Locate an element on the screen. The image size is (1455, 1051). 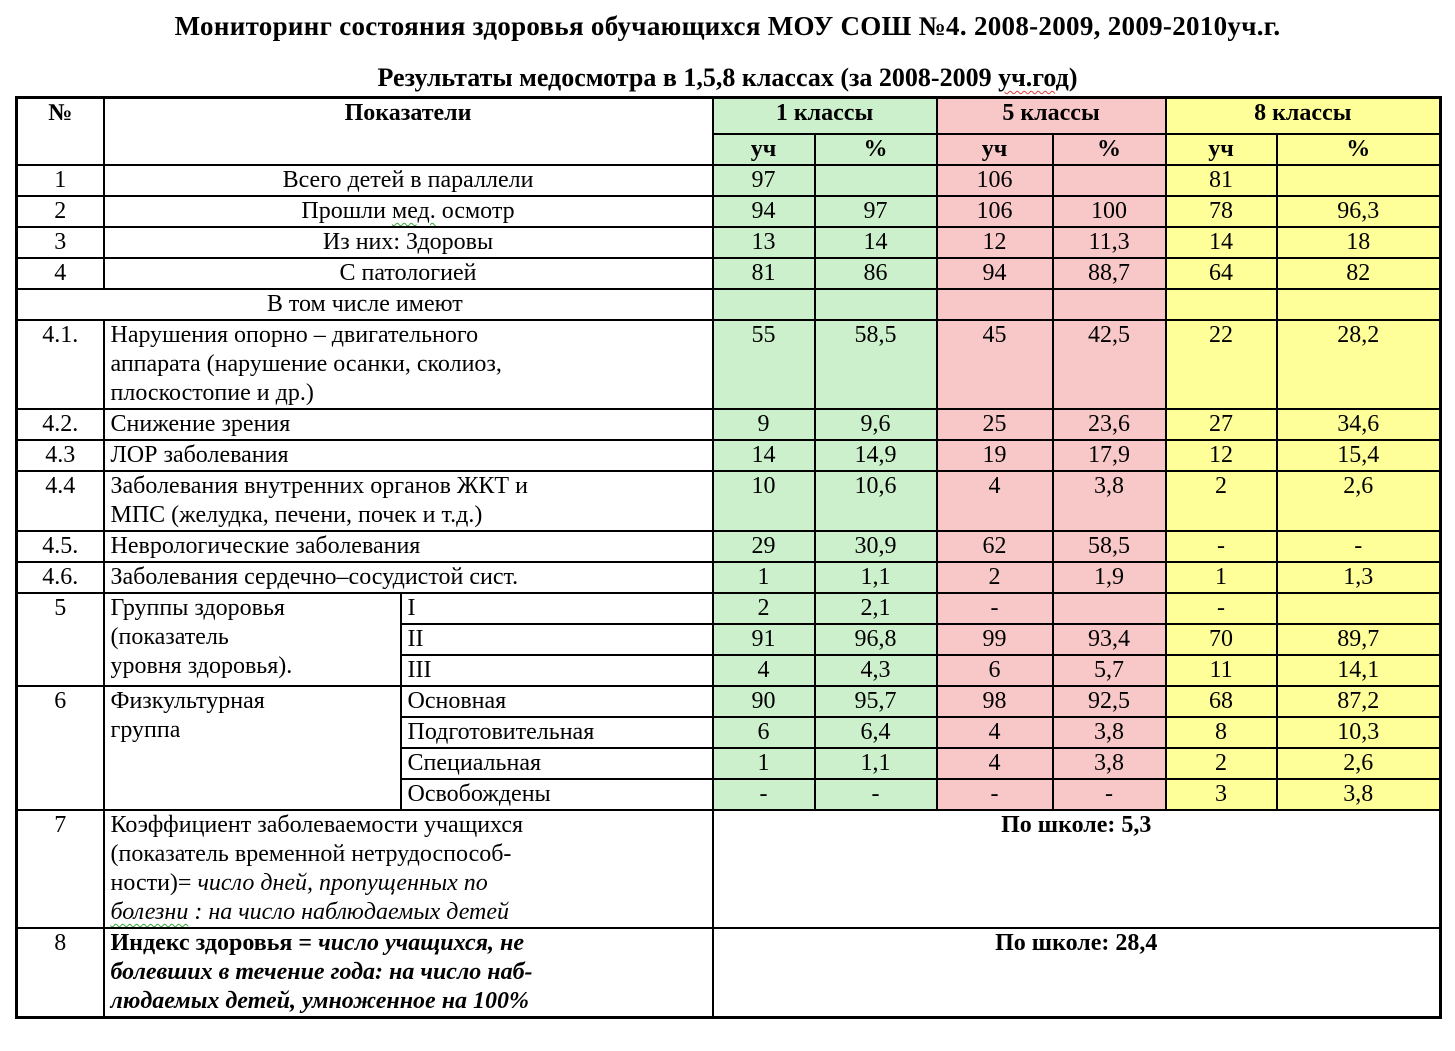
value-cell: 97 is located at coordinates (875, 211).